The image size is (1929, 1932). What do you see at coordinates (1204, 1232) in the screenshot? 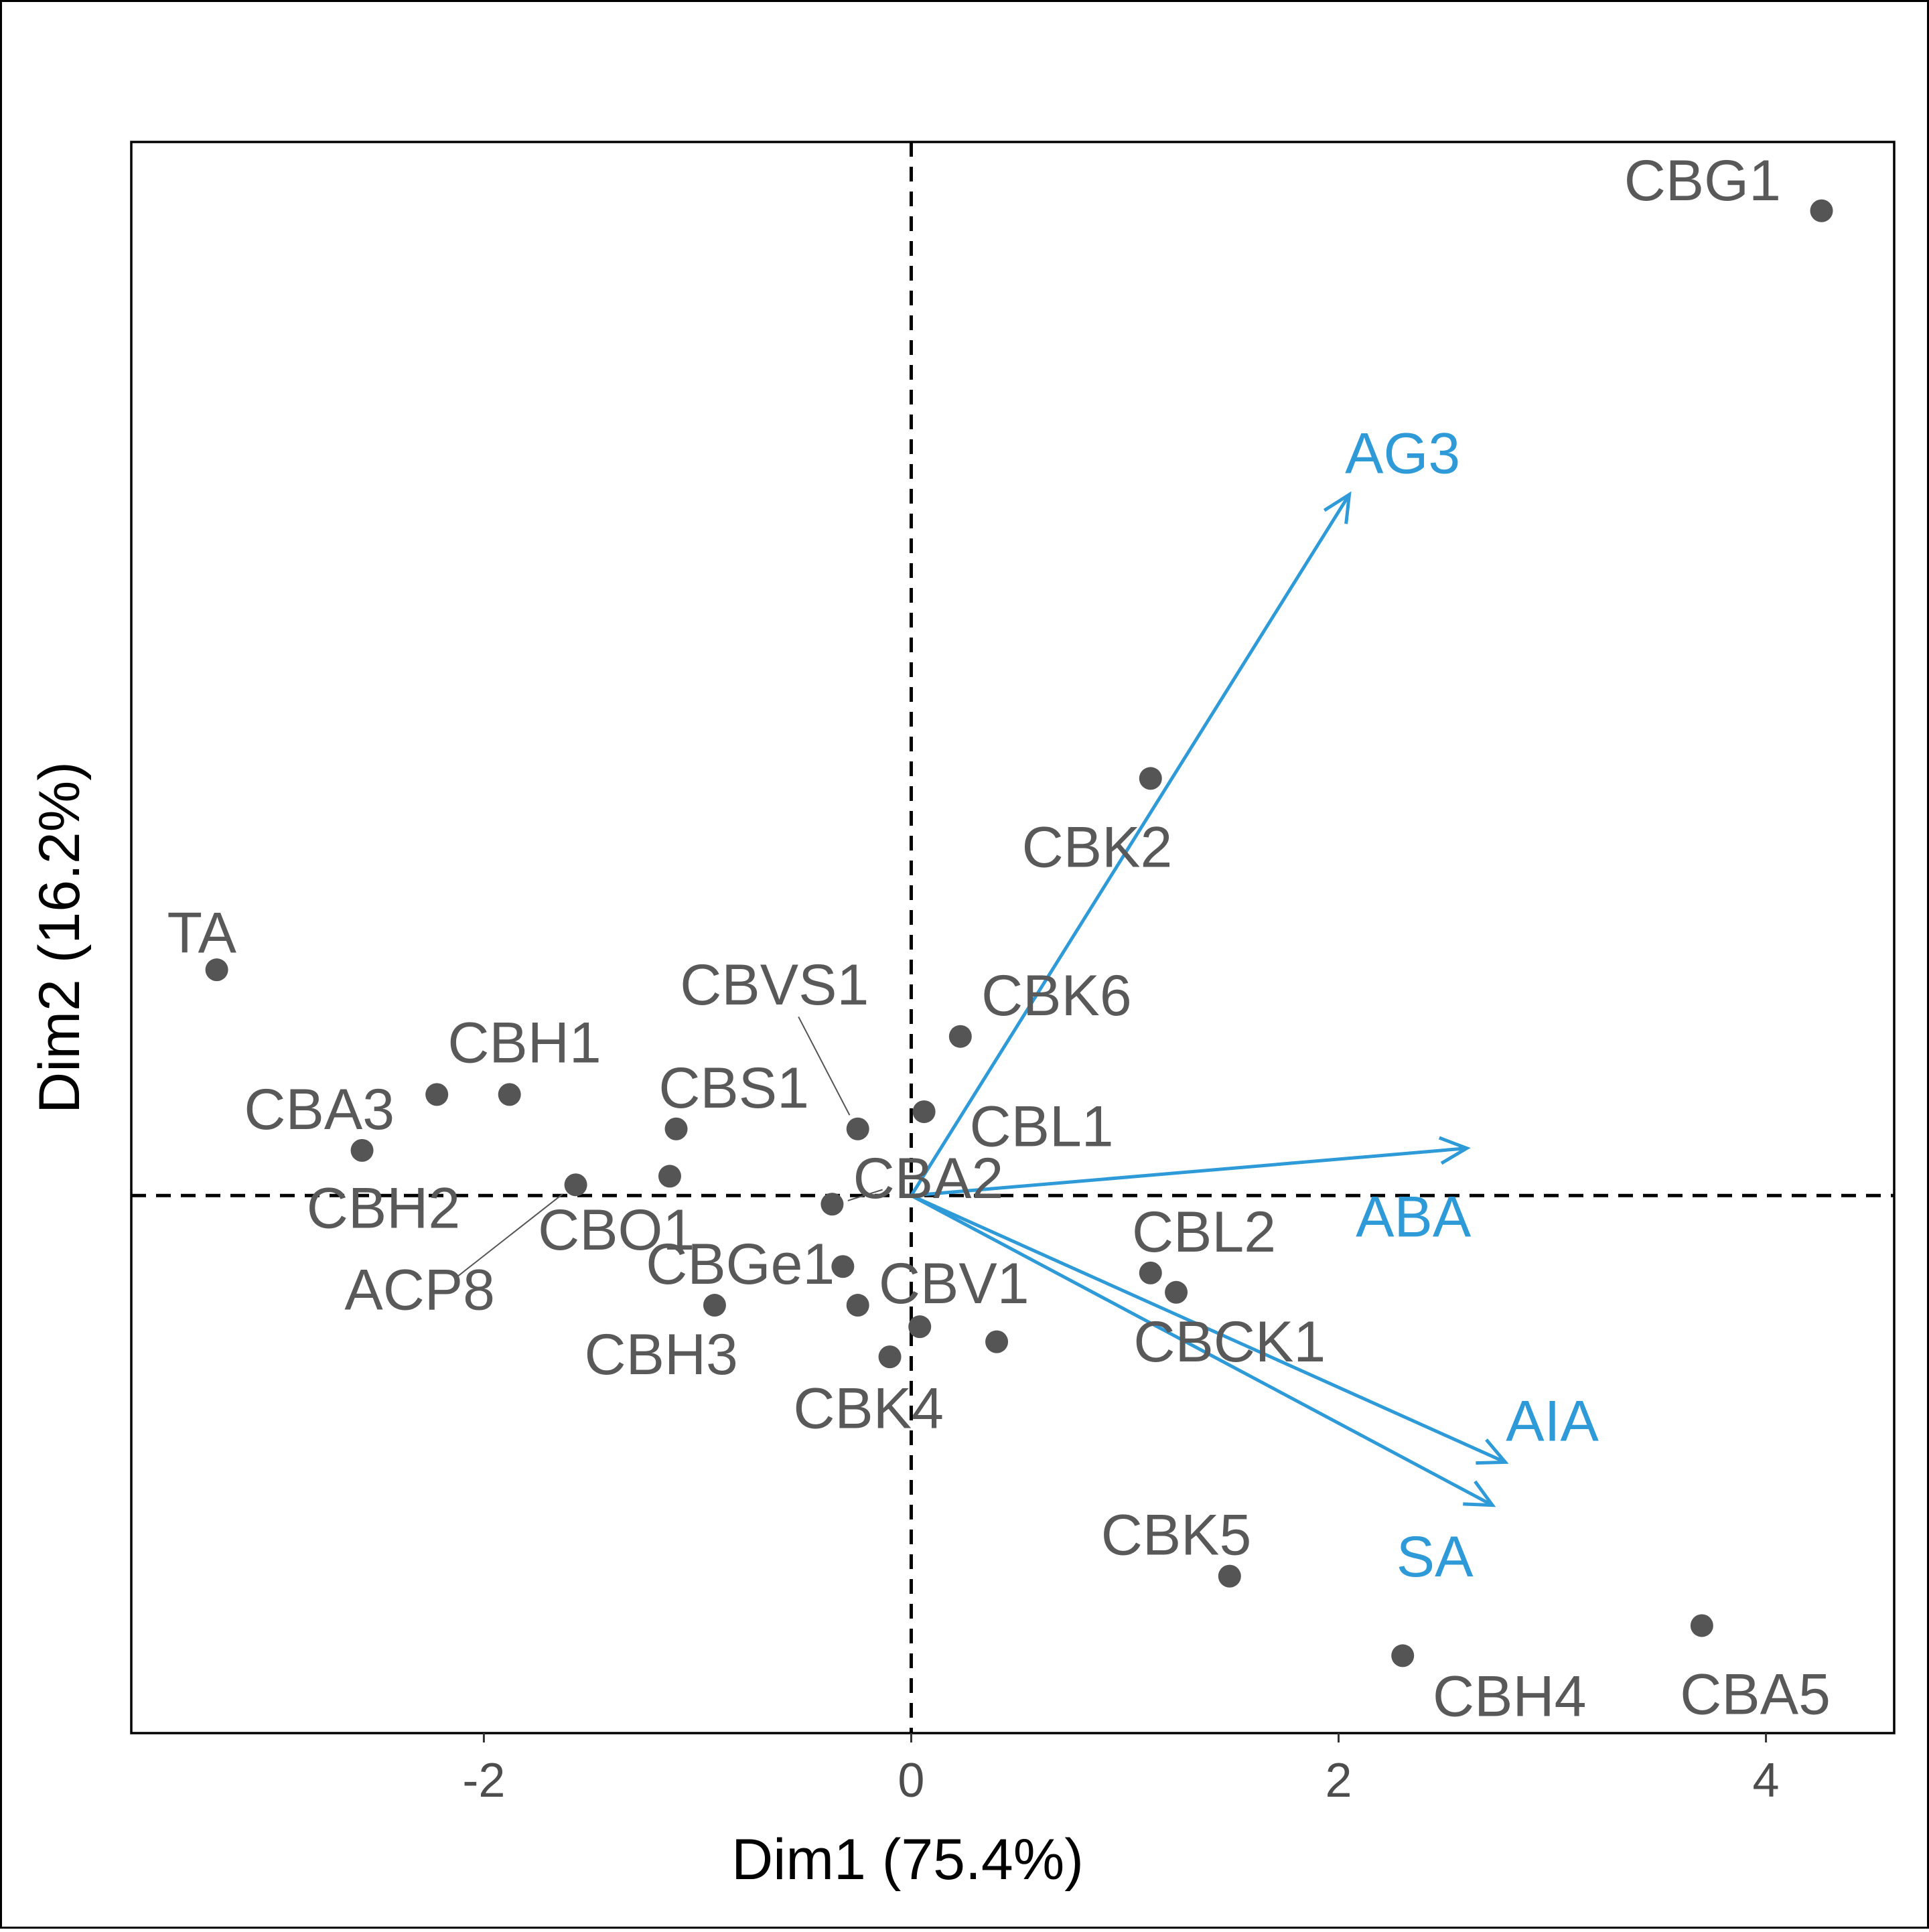
I see `point-label-cbl2: CBL2` at bounding box center [1204, 1232].